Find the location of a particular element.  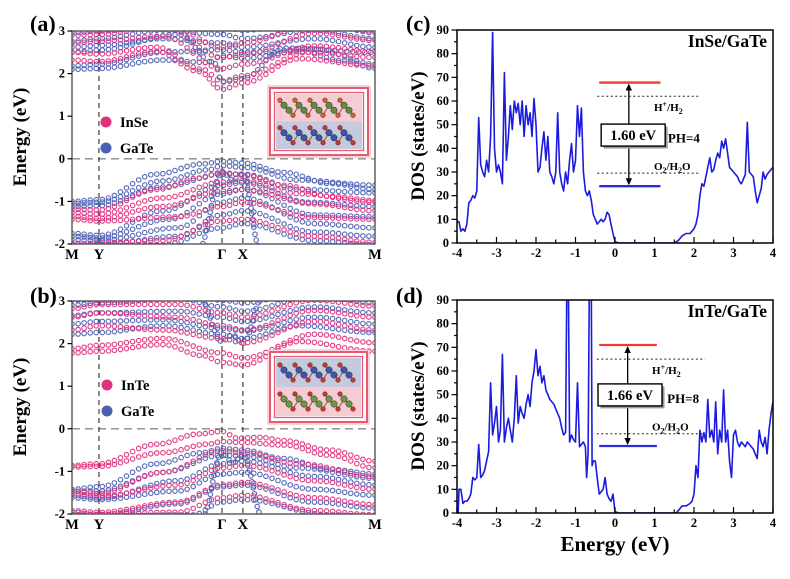

y-tick-label: 60 is located at coordinates (443, 371).